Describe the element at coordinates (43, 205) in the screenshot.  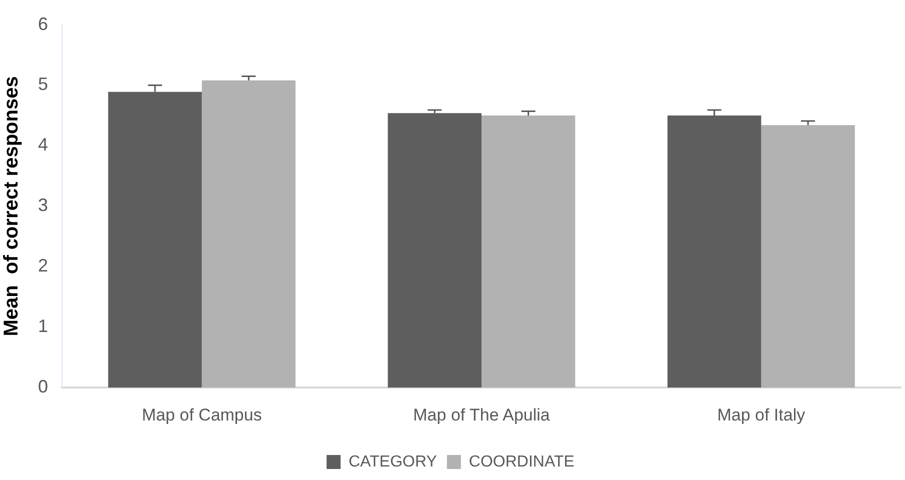
I see `y-tick-label: 3` at that location.